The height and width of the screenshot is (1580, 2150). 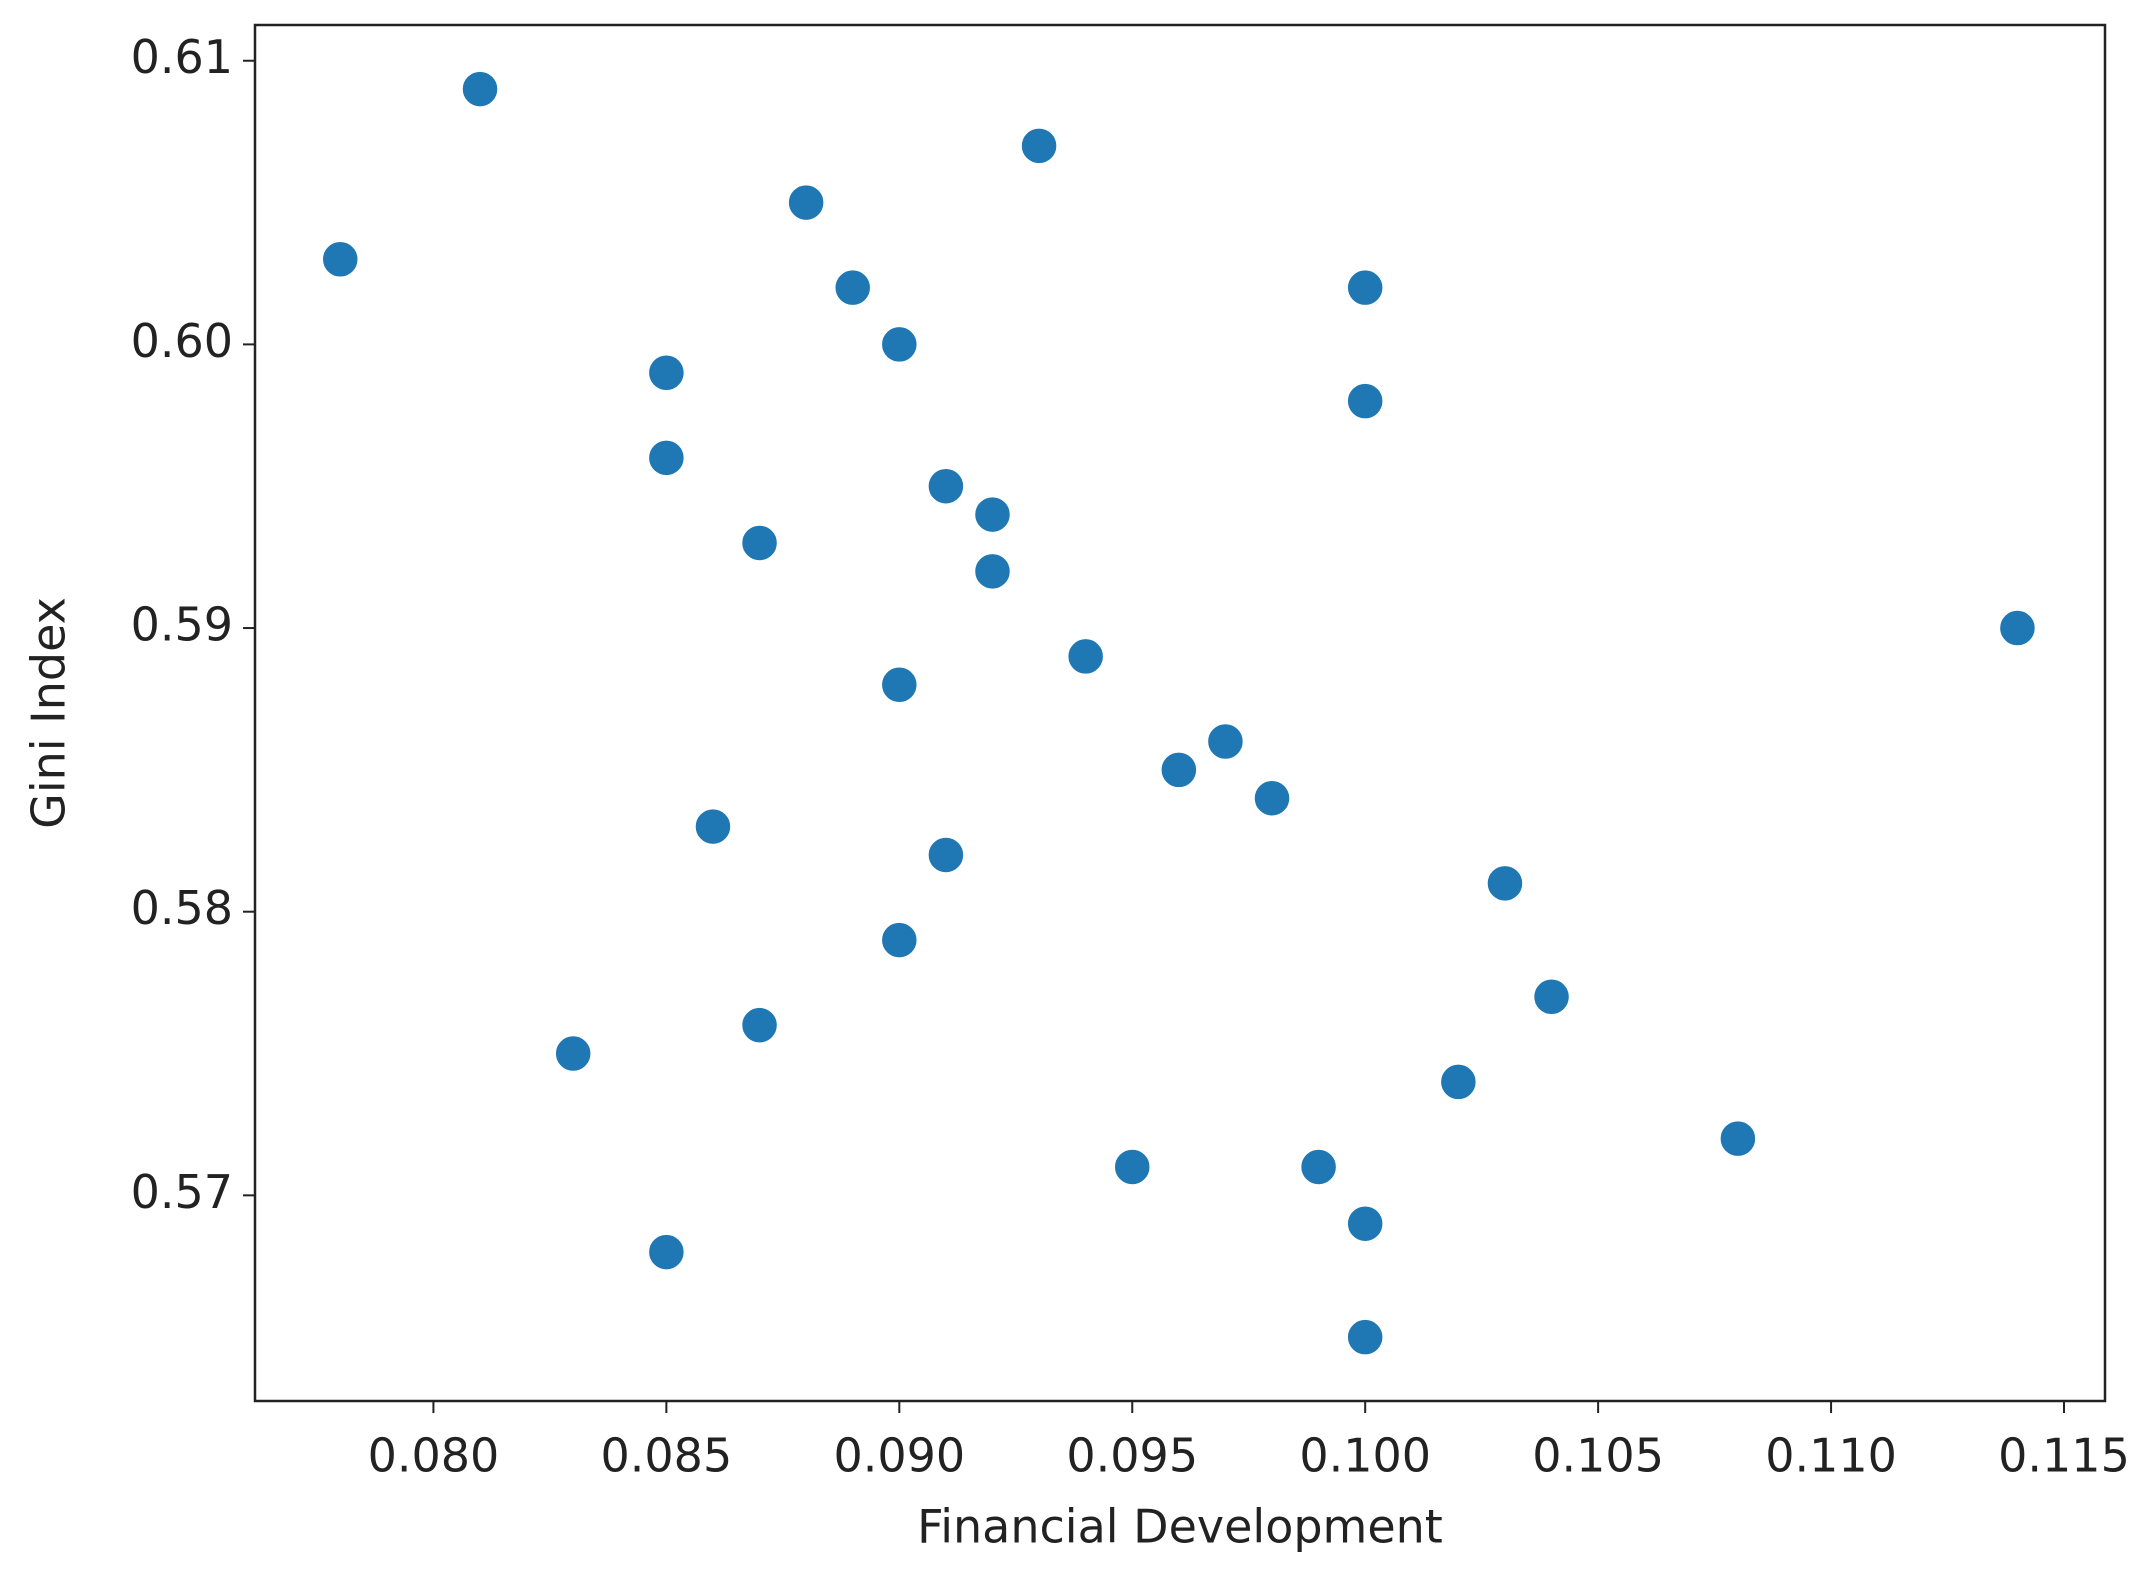 I want to click on y-tick-label: 0.58, so click(x=182, y=908).